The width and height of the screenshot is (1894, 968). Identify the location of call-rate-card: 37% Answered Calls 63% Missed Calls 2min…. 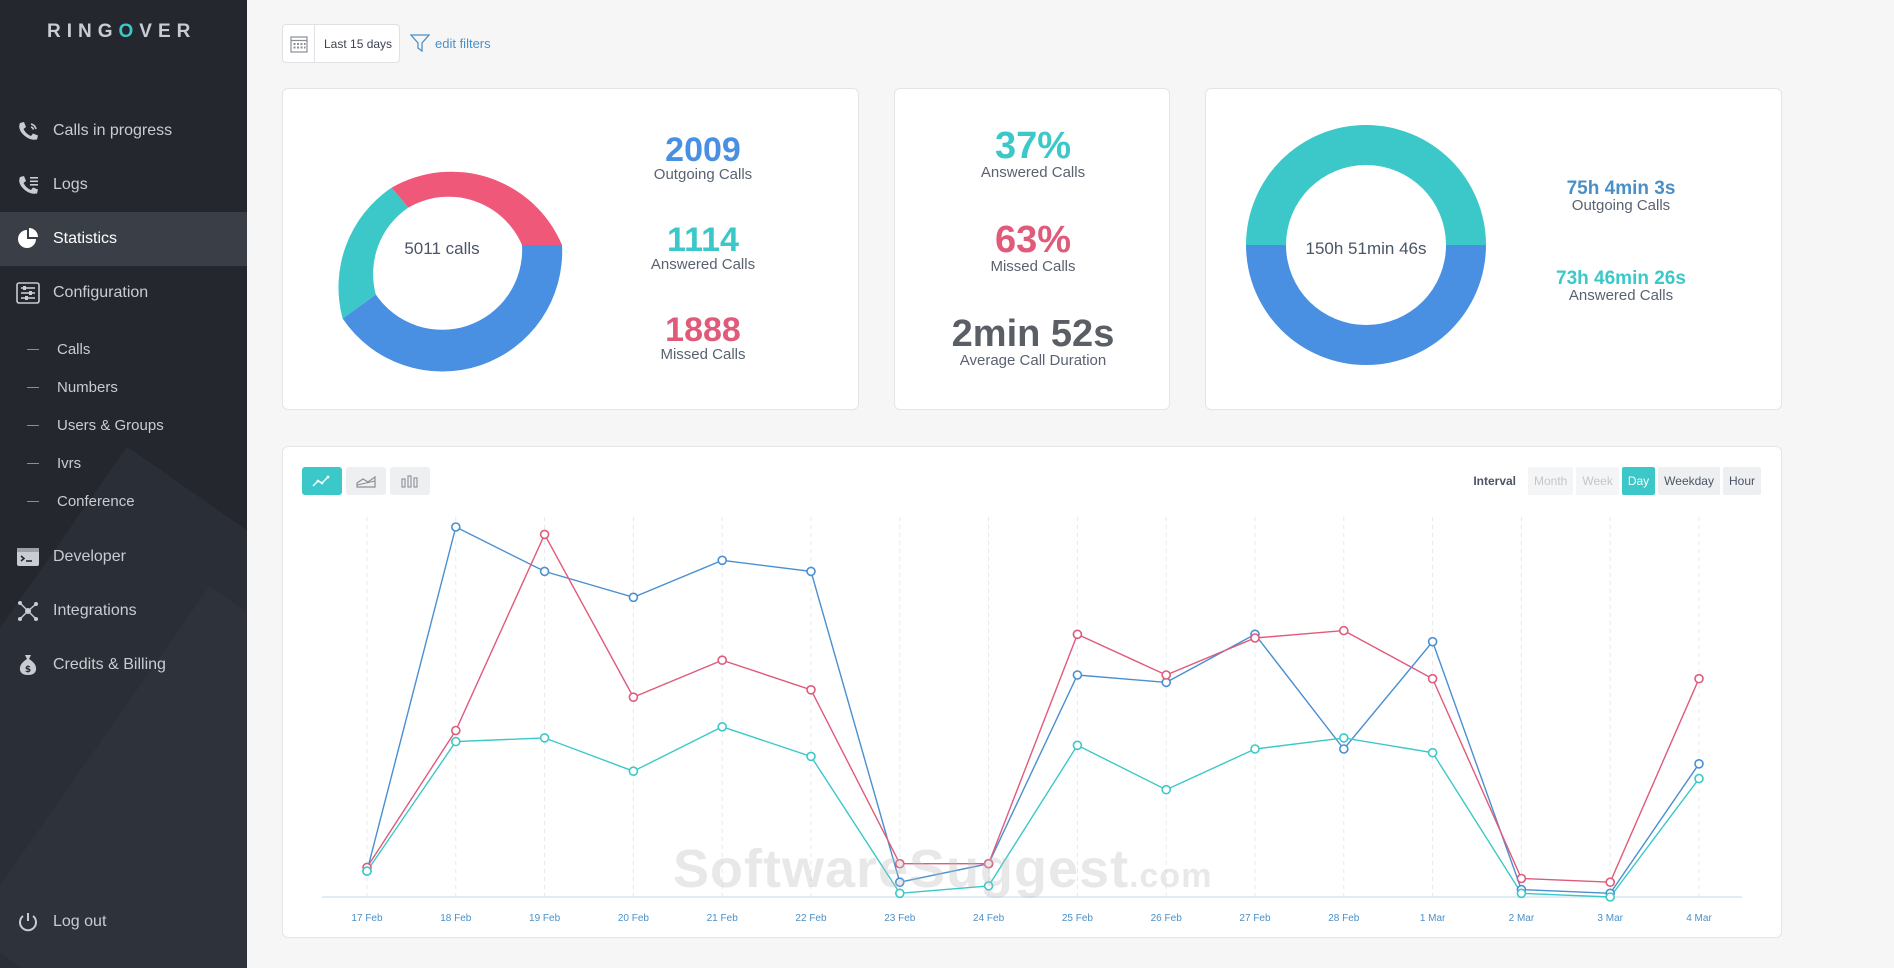
(1032, 249).